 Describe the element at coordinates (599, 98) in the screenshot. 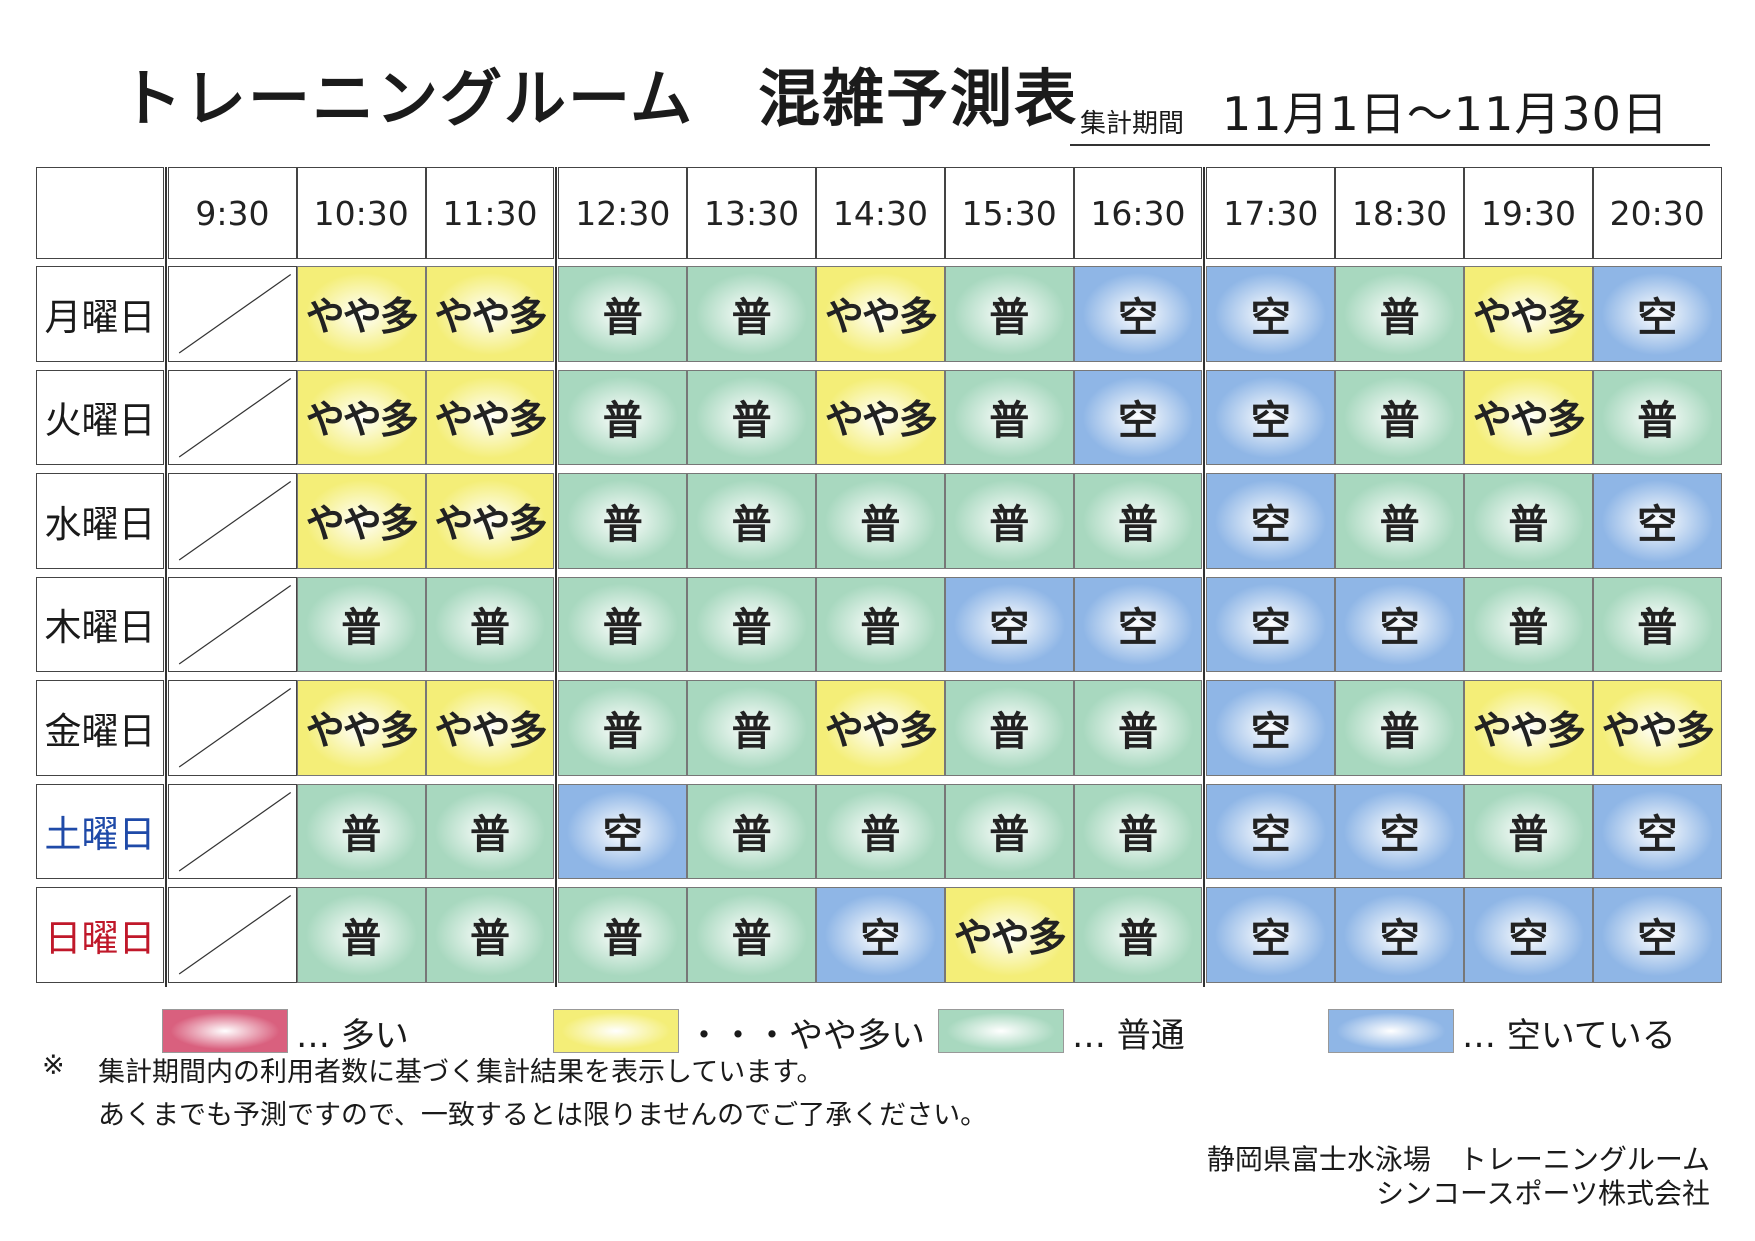

I see `page-title: トレーニングルーム 混雑予測表` at that location.